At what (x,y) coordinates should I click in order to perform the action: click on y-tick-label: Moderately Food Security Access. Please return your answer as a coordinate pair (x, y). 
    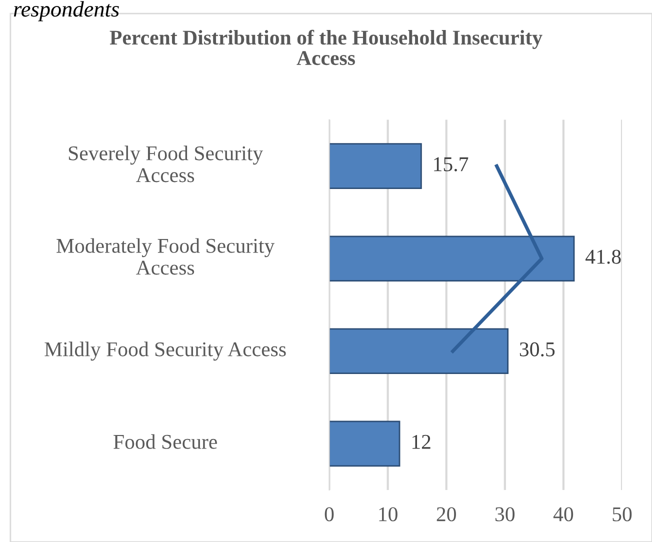
    Looking at the image, I should click on (165, 256).